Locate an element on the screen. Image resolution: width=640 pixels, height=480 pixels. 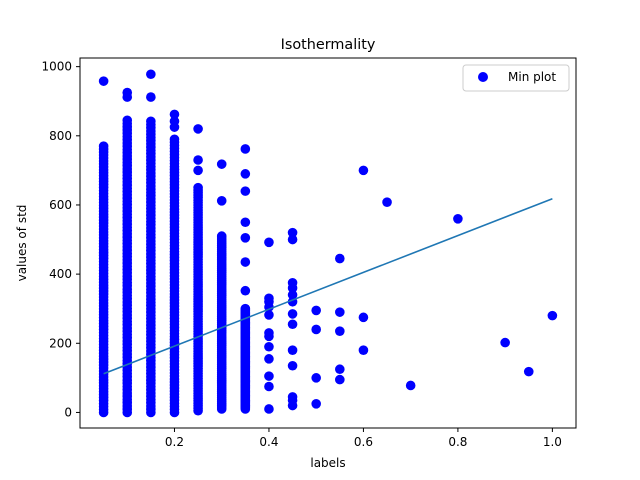
y-tick-label: 400 is located at coordinates (60, 274).